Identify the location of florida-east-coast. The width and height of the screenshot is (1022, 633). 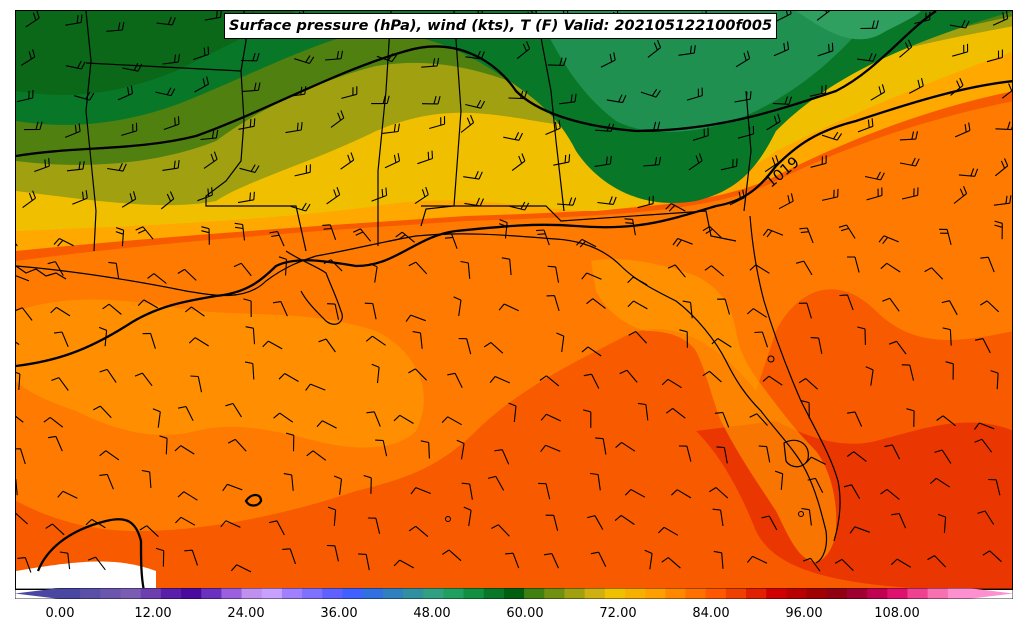
(795, 378).